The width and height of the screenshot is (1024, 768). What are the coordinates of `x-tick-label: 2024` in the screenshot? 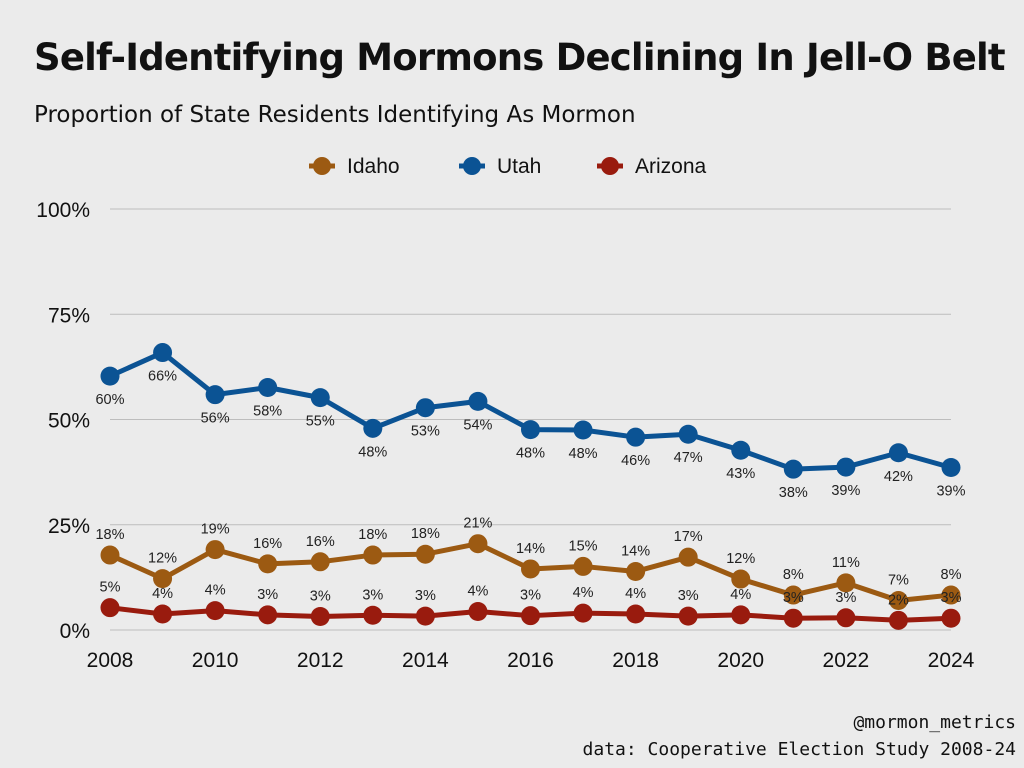 It's located at (951, 660).